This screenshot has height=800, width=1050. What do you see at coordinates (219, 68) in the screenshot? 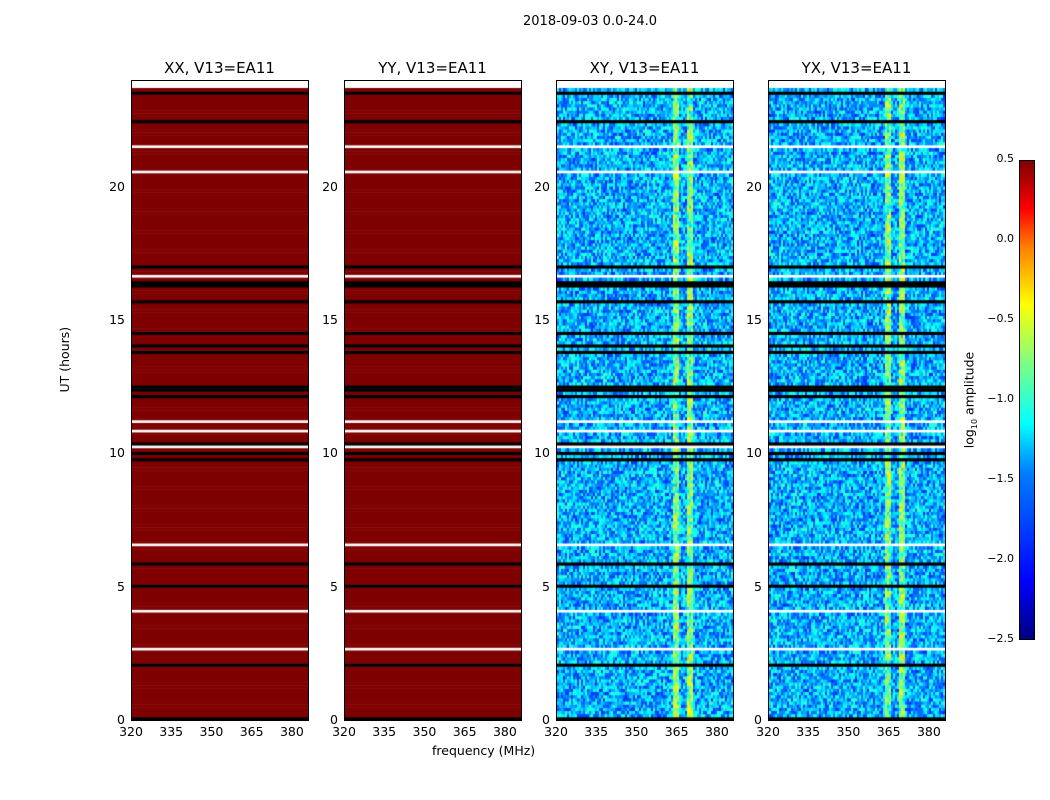
I see `panel-title: XX, V13=EA11` at bounding box center [219, 68].